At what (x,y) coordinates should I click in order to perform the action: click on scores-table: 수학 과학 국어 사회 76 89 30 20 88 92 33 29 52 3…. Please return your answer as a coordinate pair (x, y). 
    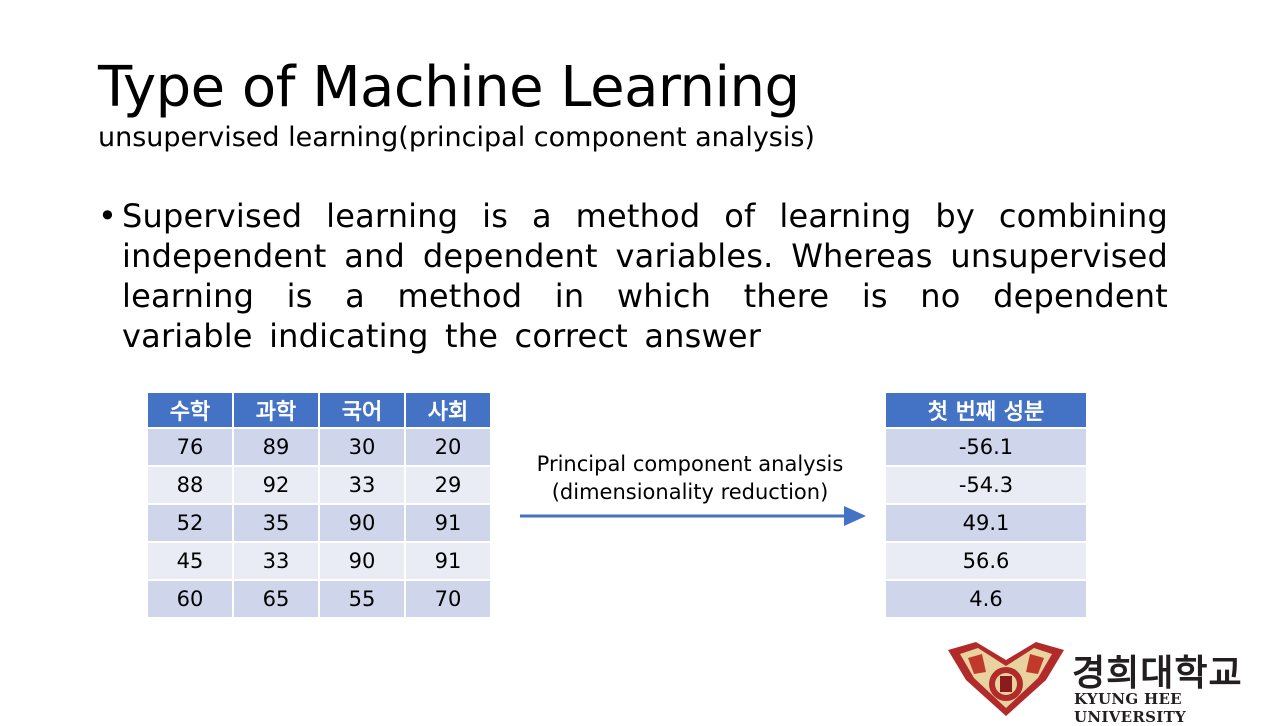
    Looking at the image, I should click on (319, 505).